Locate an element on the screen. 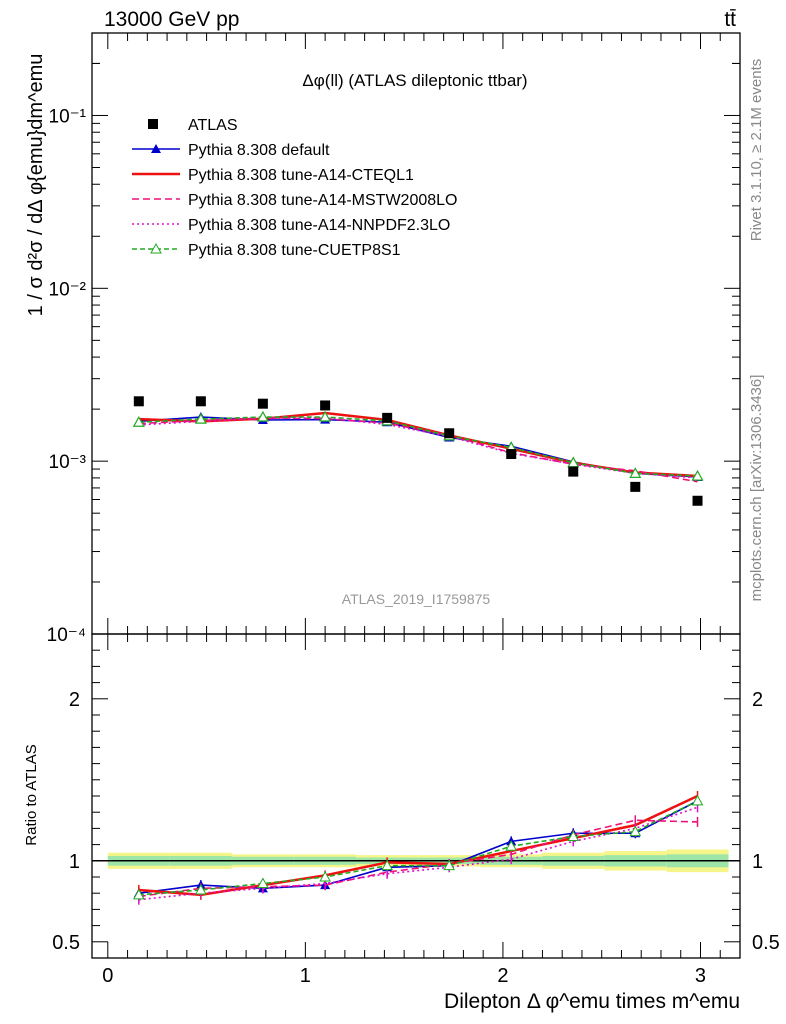 Image resolution: width=786 pixels, height=1024 pixels. legend-label-0: Pythia 8.308 default is located at coordinates (259, 150).